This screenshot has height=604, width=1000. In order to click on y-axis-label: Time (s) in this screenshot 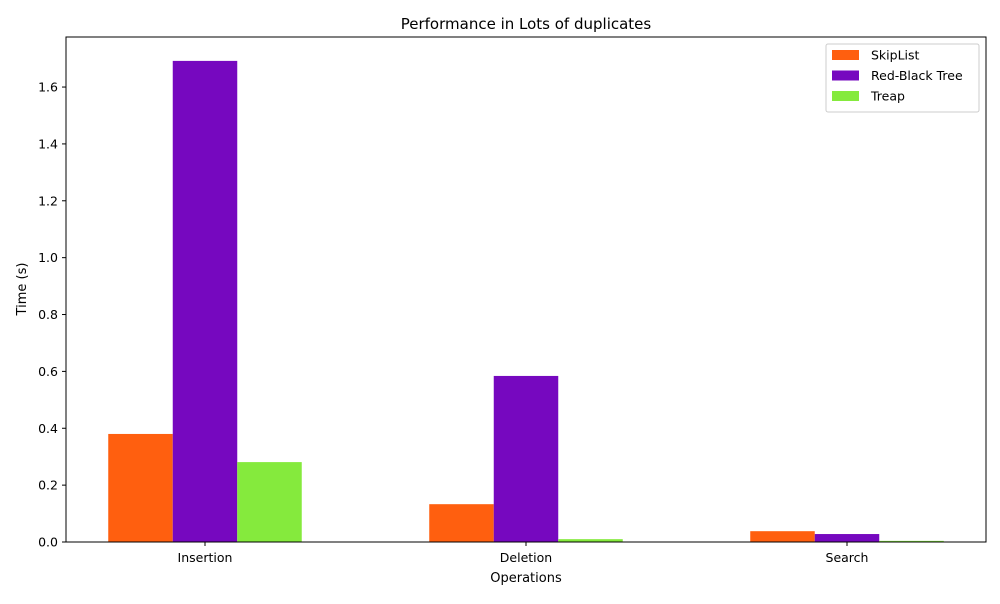, I will do `click(22, 290)`.